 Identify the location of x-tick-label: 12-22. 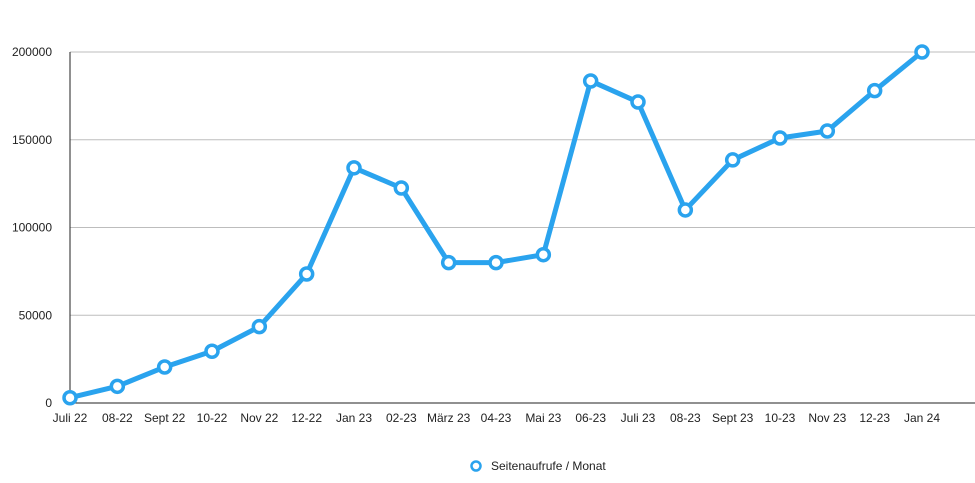
(306, 418).